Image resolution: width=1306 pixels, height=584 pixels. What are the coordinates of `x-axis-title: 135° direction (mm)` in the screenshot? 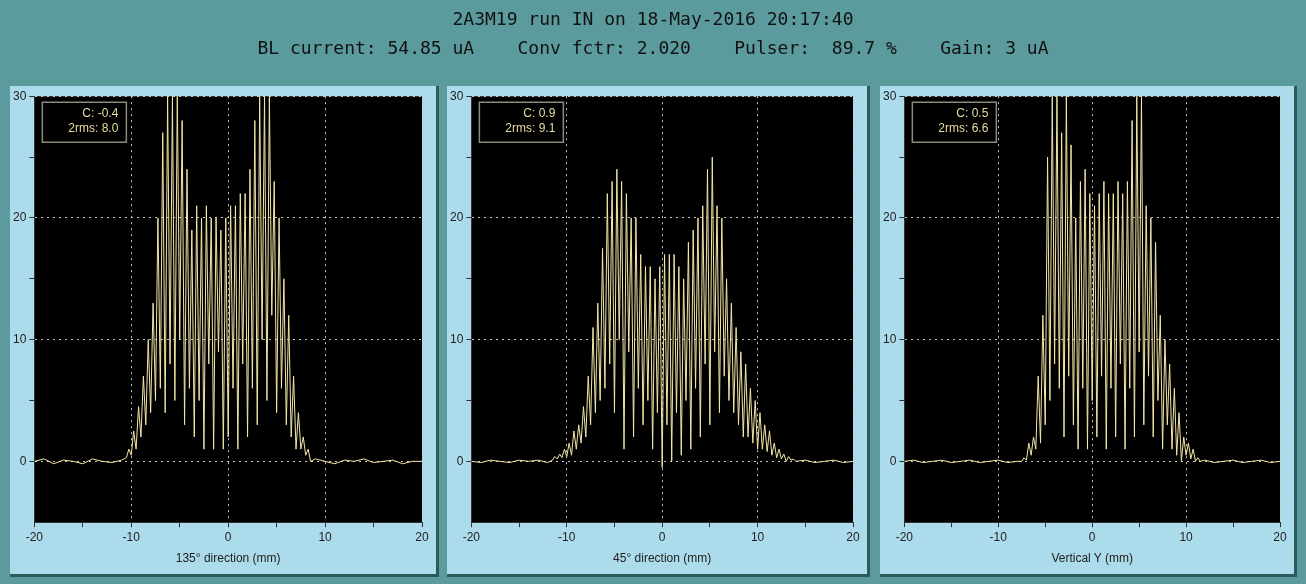 It's located at (228, 558).